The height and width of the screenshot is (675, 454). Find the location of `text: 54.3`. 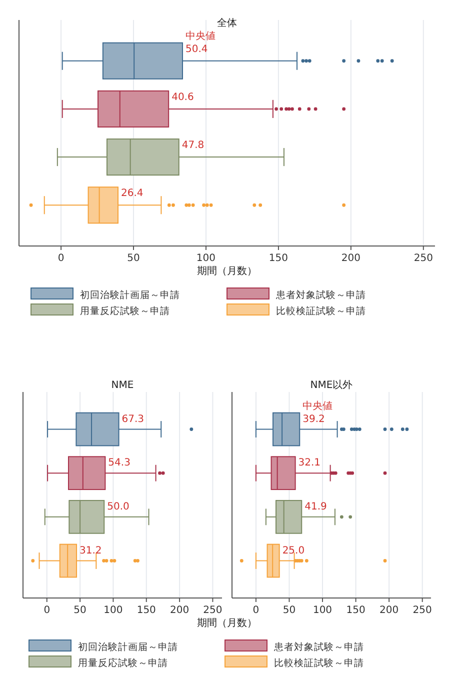

text: 54.3 is located at coordinates (119, 463).